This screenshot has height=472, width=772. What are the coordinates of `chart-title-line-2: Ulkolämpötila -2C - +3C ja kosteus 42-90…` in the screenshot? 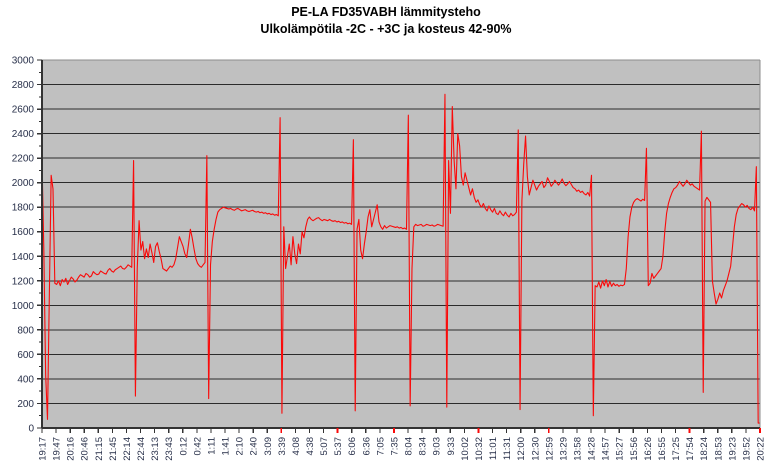 It's located at (386, 29).